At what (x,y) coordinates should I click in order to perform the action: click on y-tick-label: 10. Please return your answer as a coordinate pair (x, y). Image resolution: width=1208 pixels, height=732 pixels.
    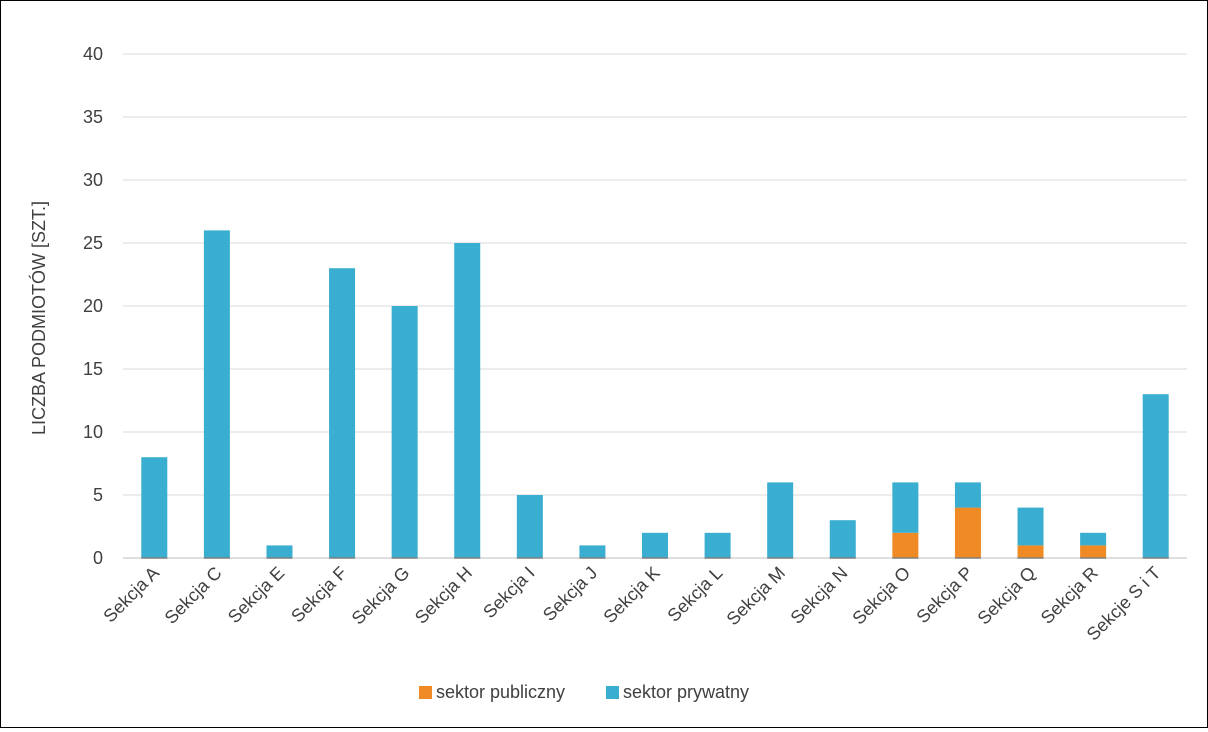
    Looking at the image, I should click on (93, 432).